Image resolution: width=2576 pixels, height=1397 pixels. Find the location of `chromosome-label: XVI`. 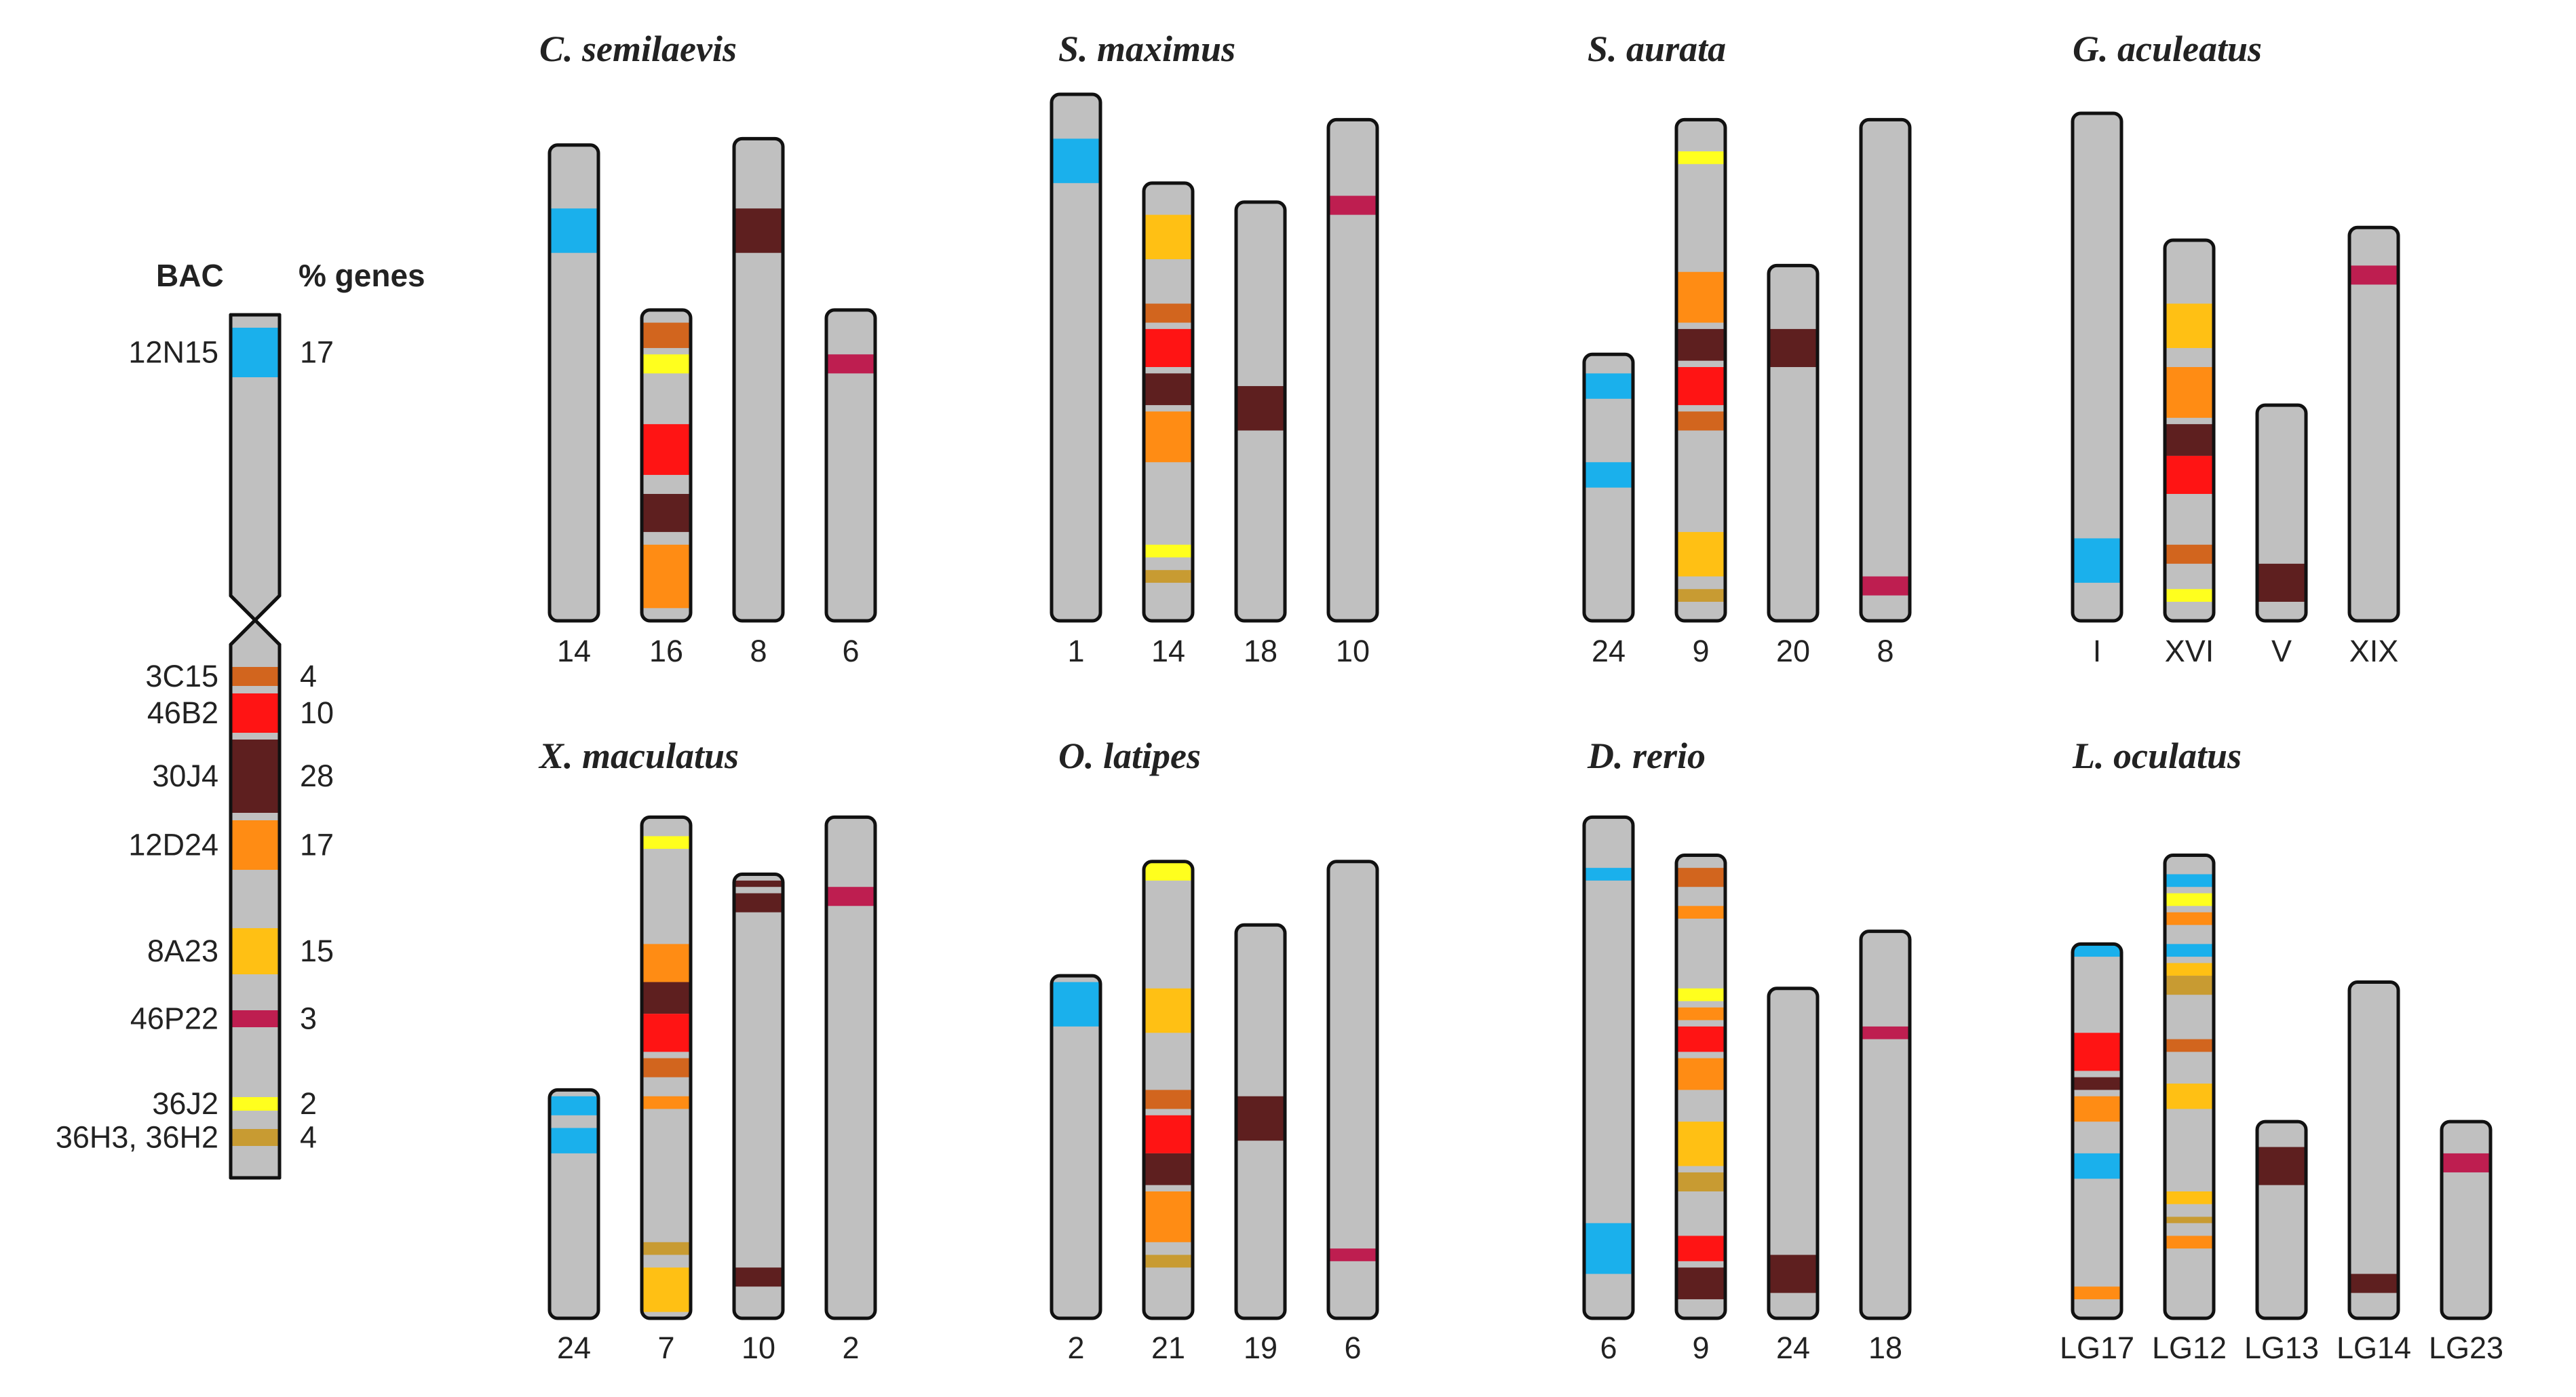

chromosome-label: XVI is located at coordinates (2189, 651).